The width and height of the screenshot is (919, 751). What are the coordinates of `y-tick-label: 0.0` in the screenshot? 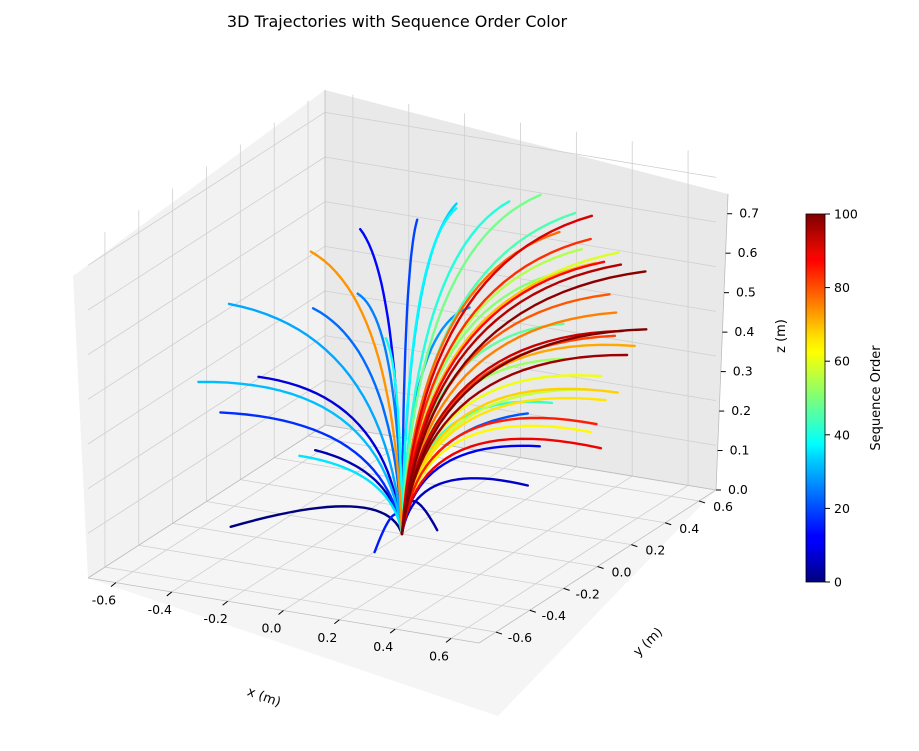 It's located at (622, 572).